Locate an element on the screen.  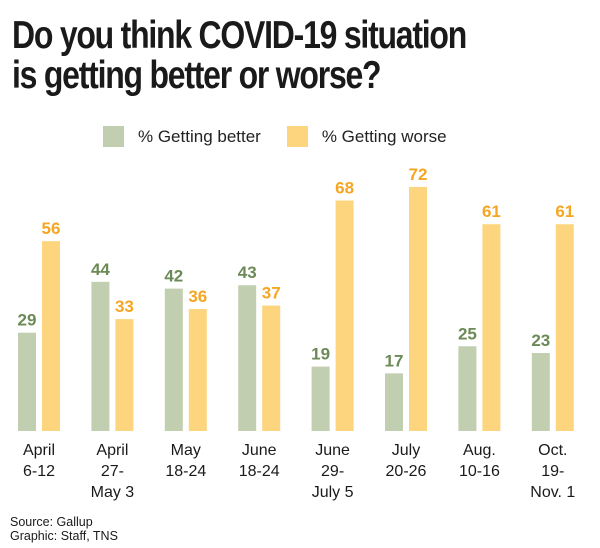
value-label-worse: 37 is located at coordinates (271, 293).